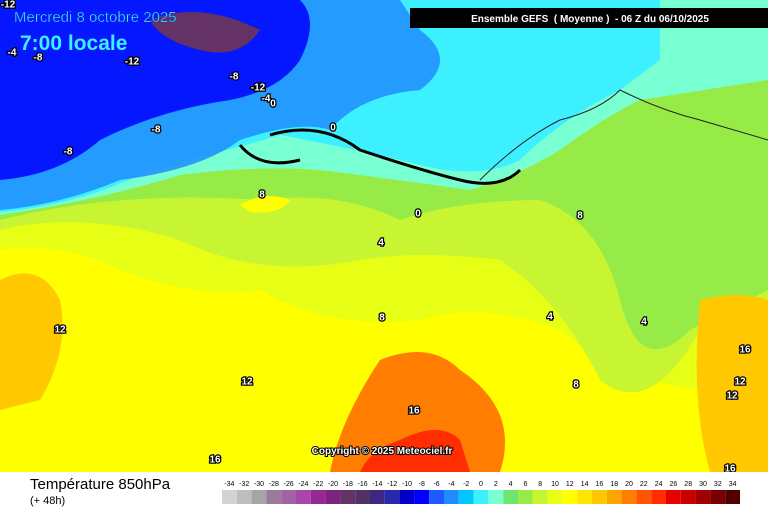  What do you see at coordinates (614, 484) in the screenshot?
I see `legend-tick-label: 18` at bounding box center [614, 484].